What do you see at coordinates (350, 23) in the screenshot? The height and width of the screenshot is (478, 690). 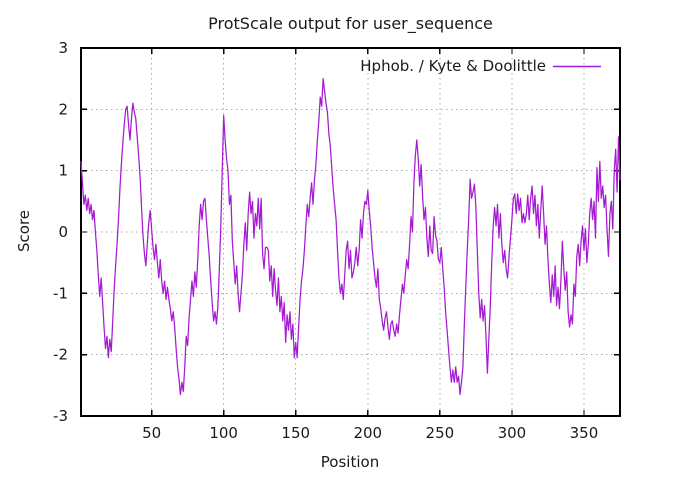 I see `chart-title: ProtScale output for user_sequence` at bounding box center [350, 23].